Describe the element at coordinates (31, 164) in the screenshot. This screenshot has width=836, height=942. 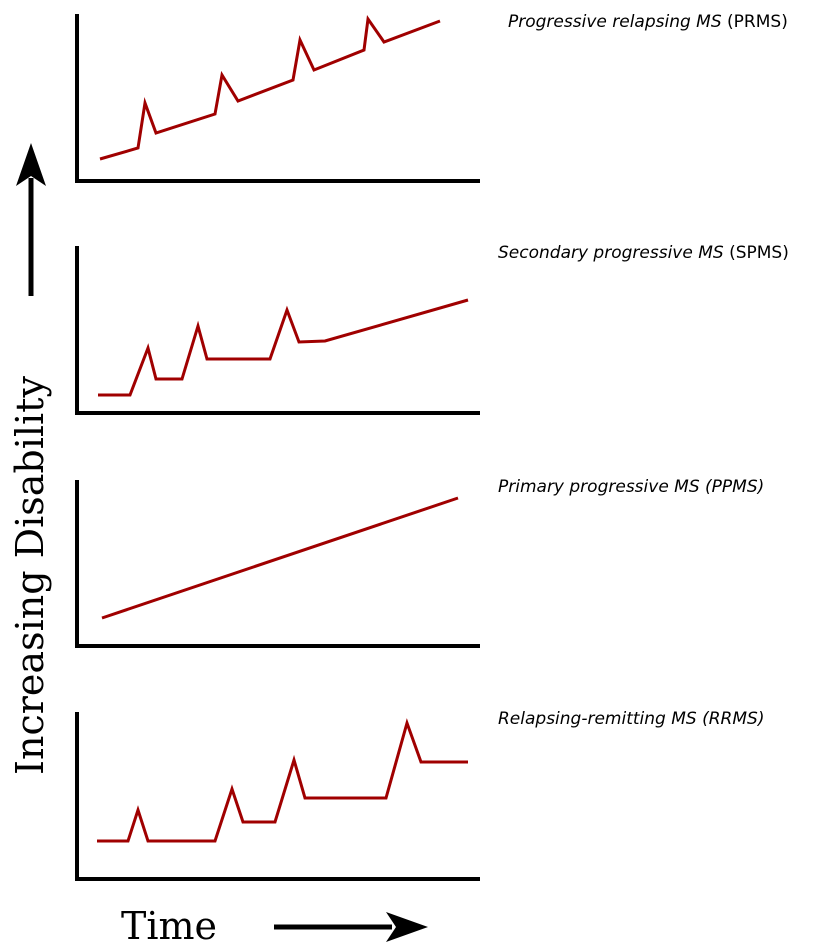
I see `up-arrow-icon` at that location.